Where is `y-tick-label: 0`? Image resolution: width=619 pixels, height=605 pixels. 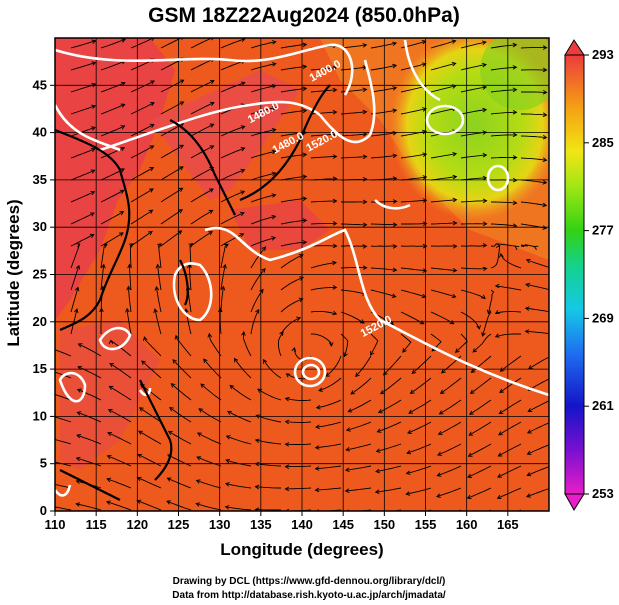
y-tick-label: 0 is located at coordinates (43, 510).